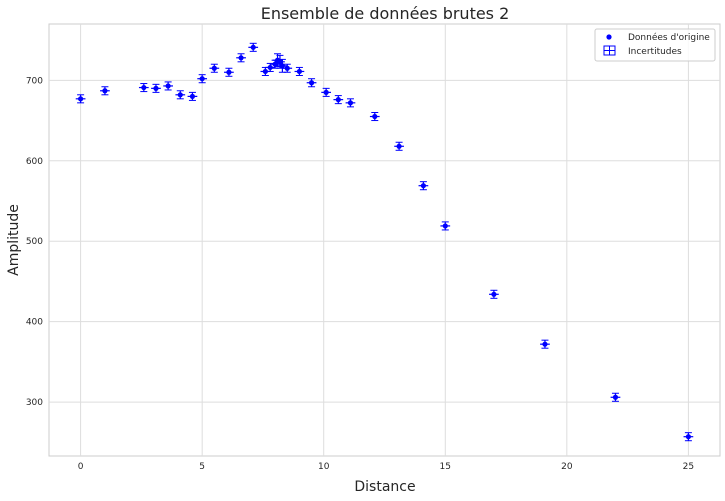 The height and width of the screenshot is (501, 725). Describe the element at coordinates (445, 467) in the screenshot. I see `x-tick-label: 15` at that location.